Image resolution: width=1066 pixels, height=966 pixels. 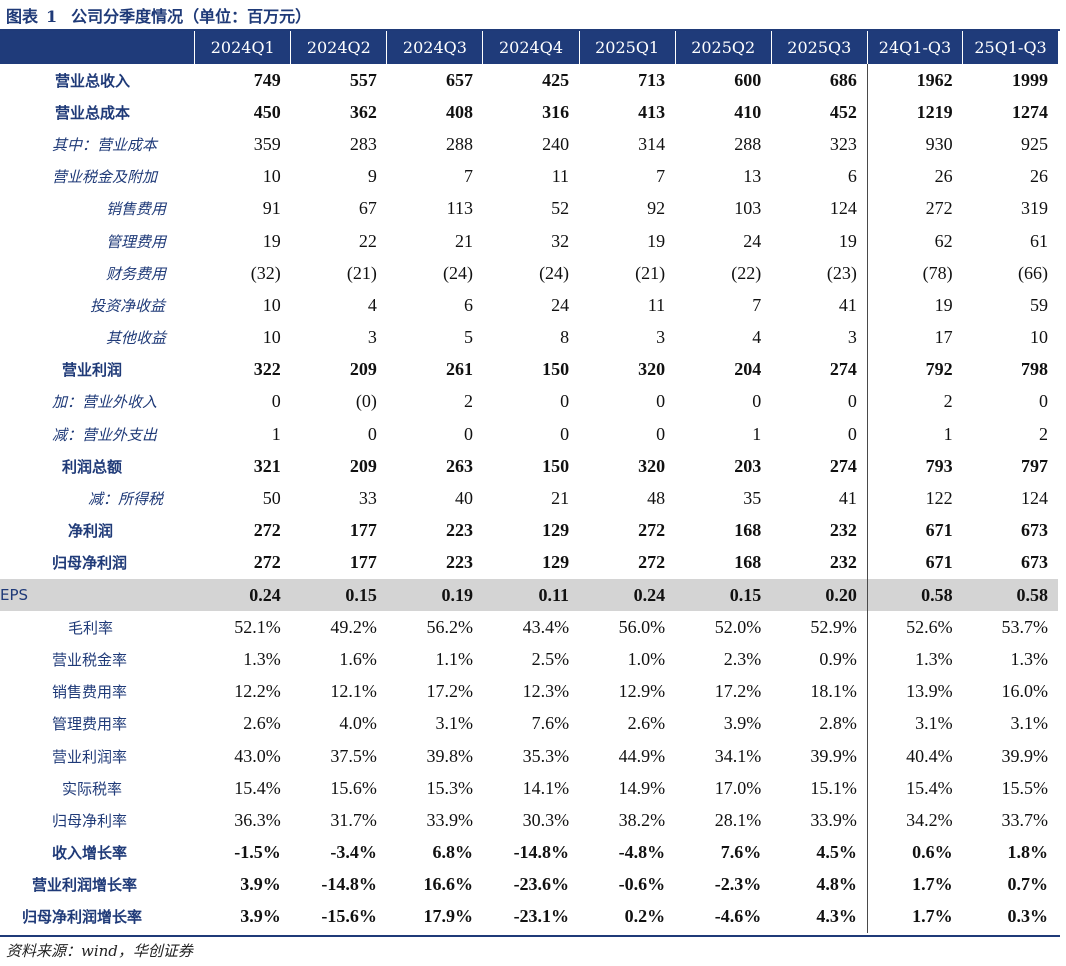 What do you see at coordinates (448, 884) in the screenshot?
I see `table-cell: 16.6%` at bounding box center [448, 884].